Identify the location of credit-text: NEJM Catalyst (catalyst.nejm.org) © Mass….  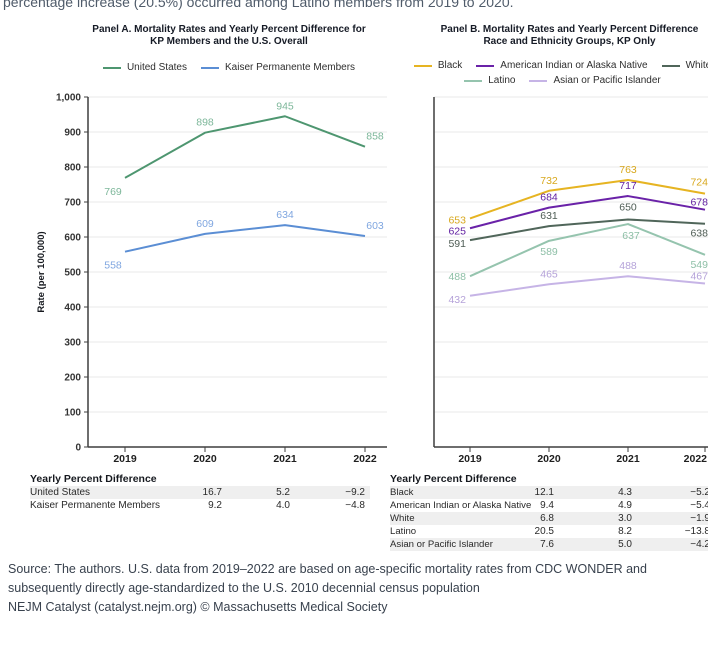
(198, 607).